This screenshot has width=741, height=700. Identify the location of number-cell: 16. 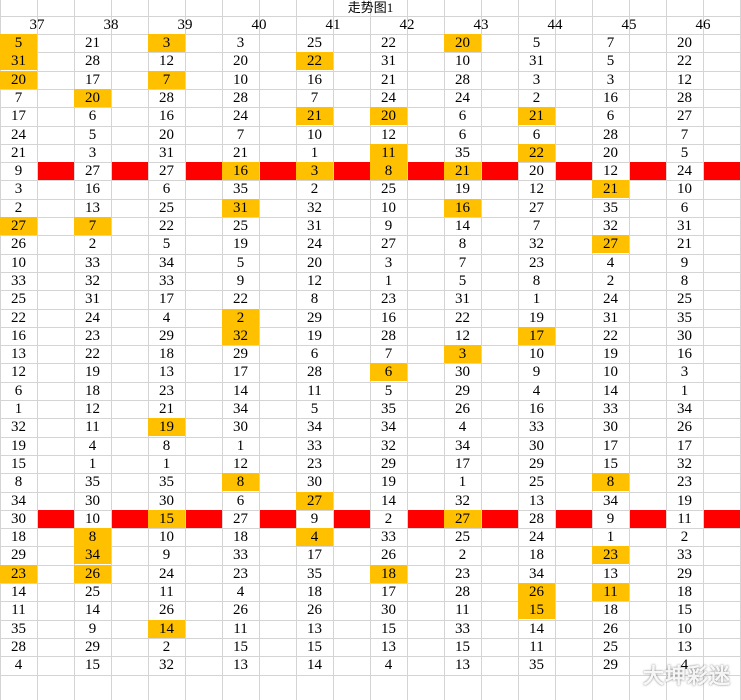
(536, 409).